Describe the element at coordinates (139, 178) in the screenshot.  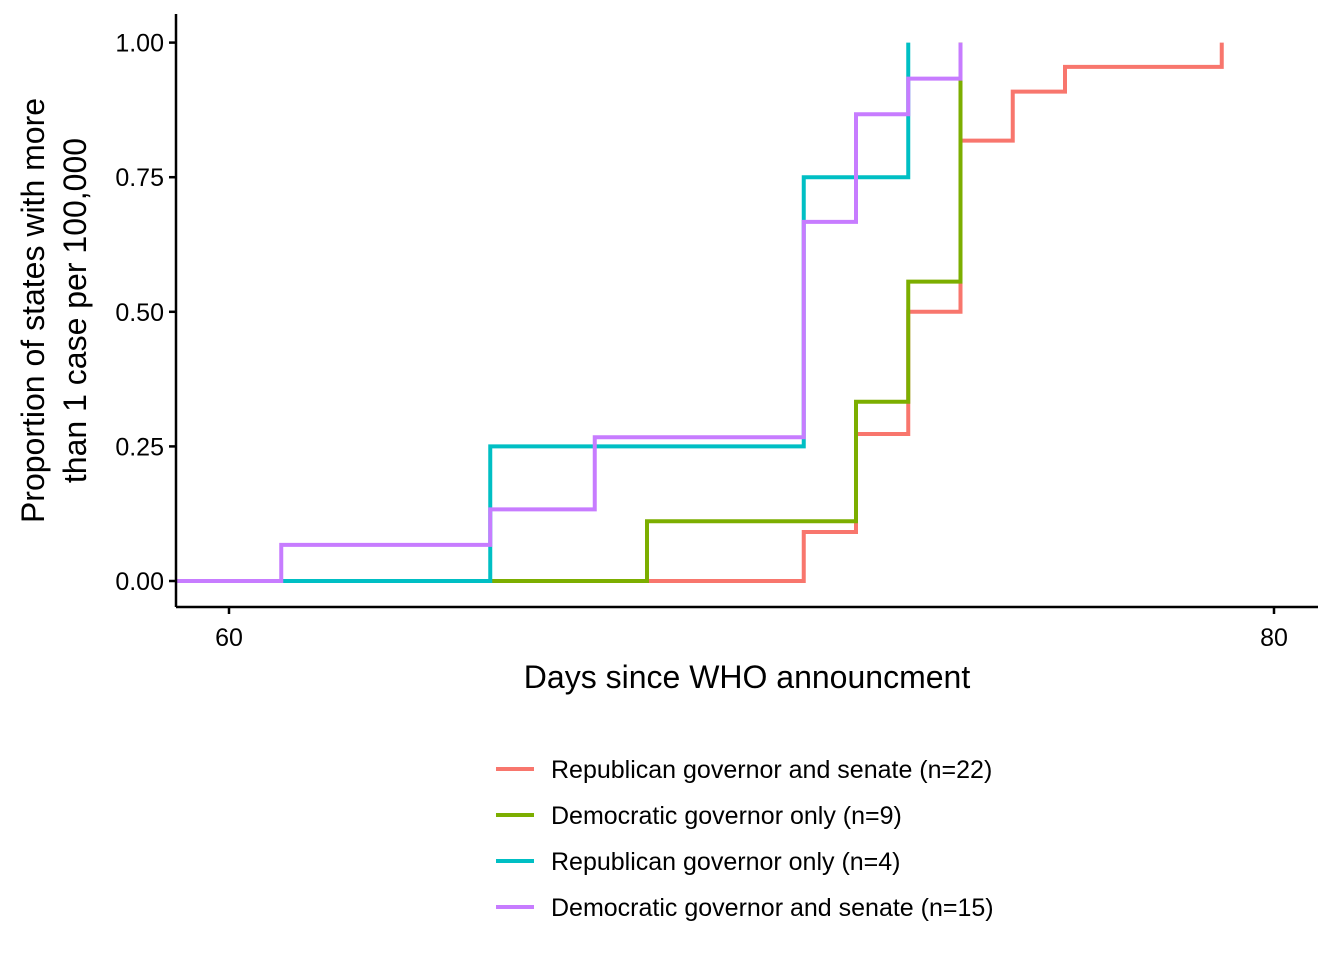
I see `y-tick-label: 0.75` at that location.